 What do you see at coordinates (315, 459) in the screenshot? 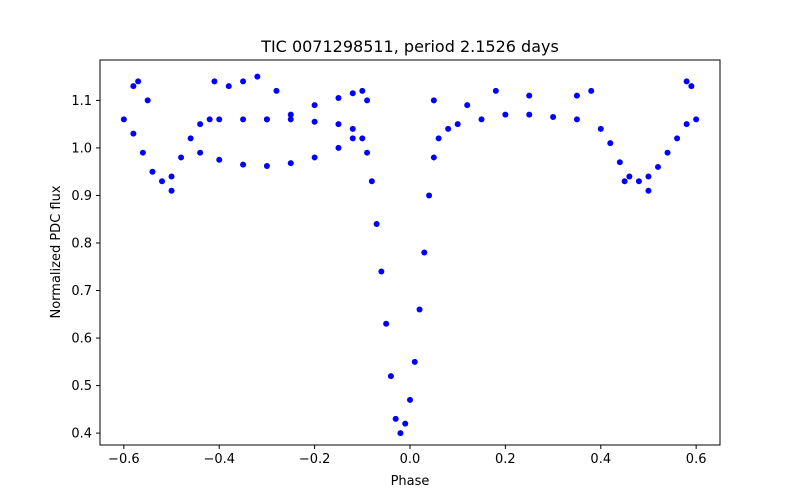
I see `x-tick-label: −0.2` at bounding box center [315, 459].